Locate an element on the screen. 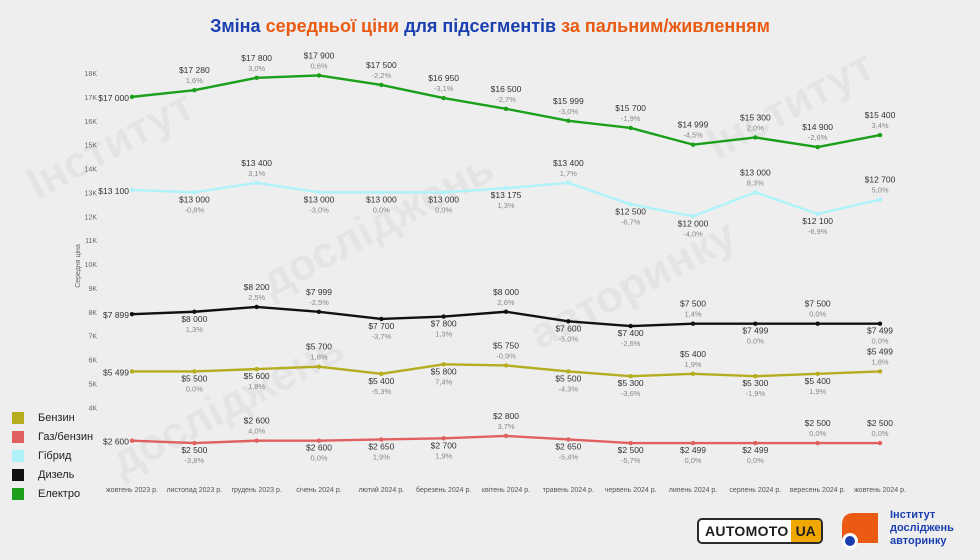 The width and height of the screenshot is (980, 560). data-label: $8 000 is located at coordinates (194, 319).